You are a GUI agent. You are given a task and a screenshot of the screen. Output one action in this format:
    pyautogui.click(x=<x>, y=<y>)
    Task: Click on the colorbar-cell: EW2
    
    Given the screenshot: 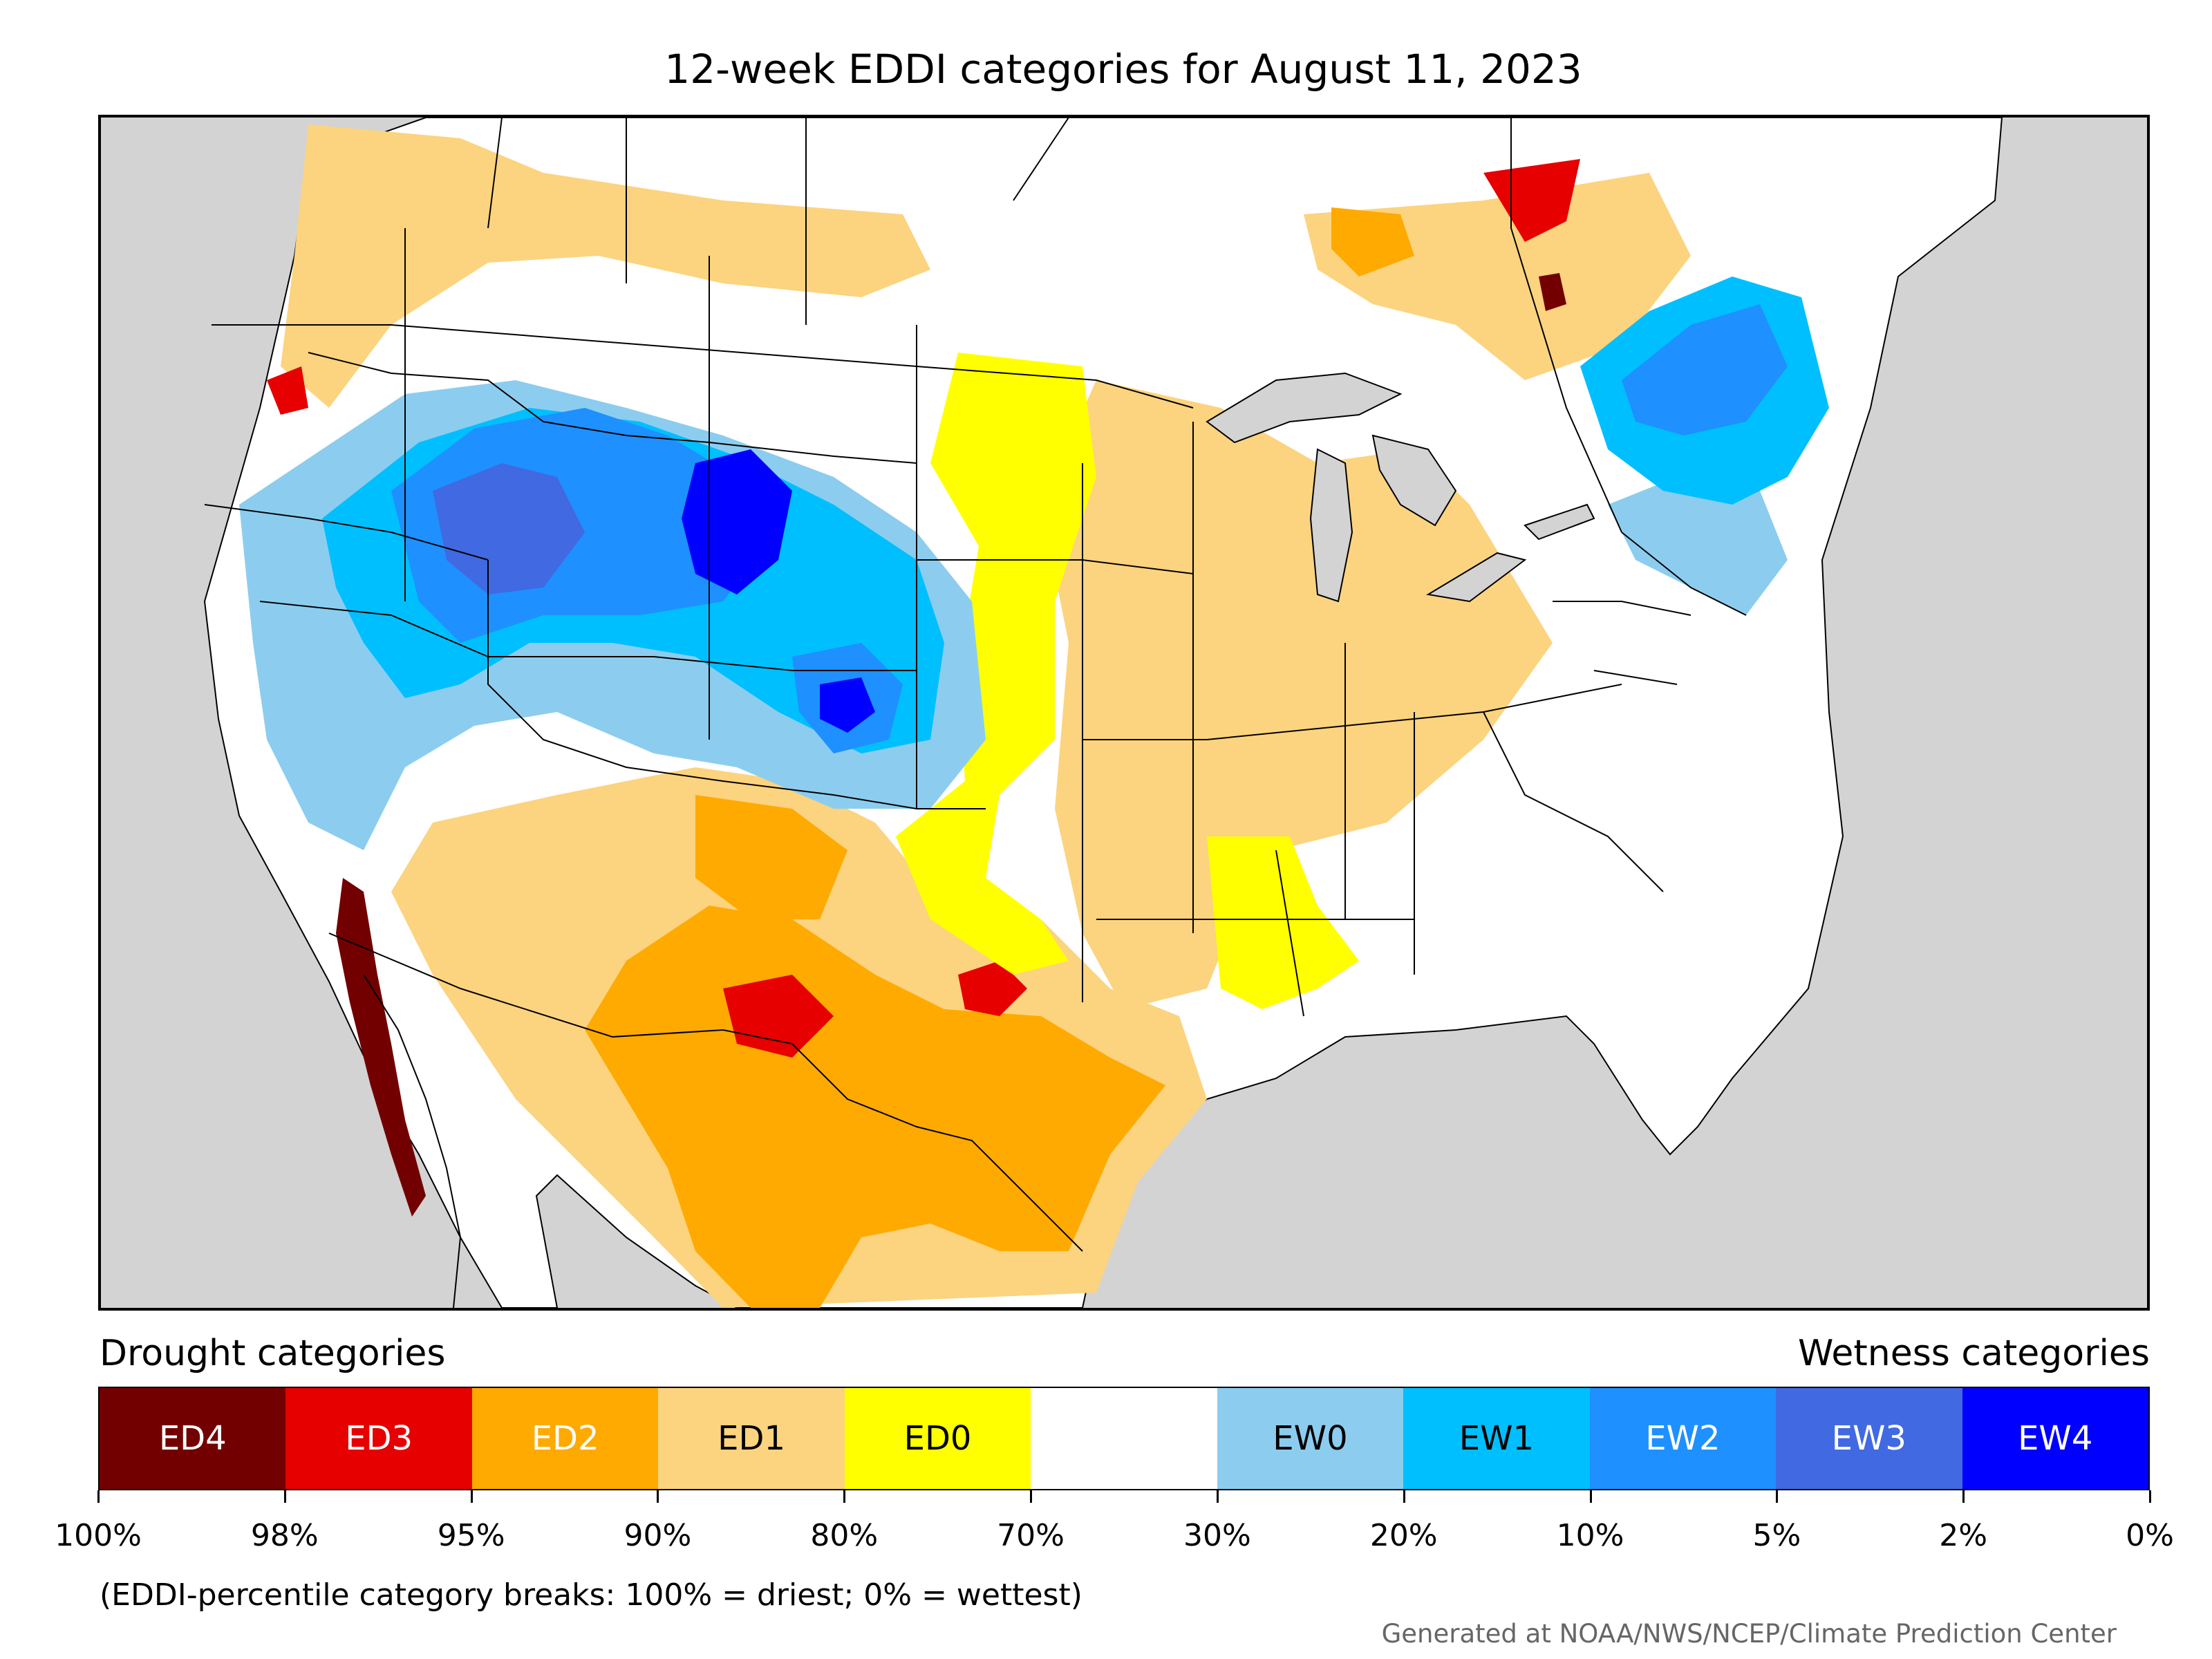 What is the action you would take?
    pyautogui.click(x=1683, y=1438)
    